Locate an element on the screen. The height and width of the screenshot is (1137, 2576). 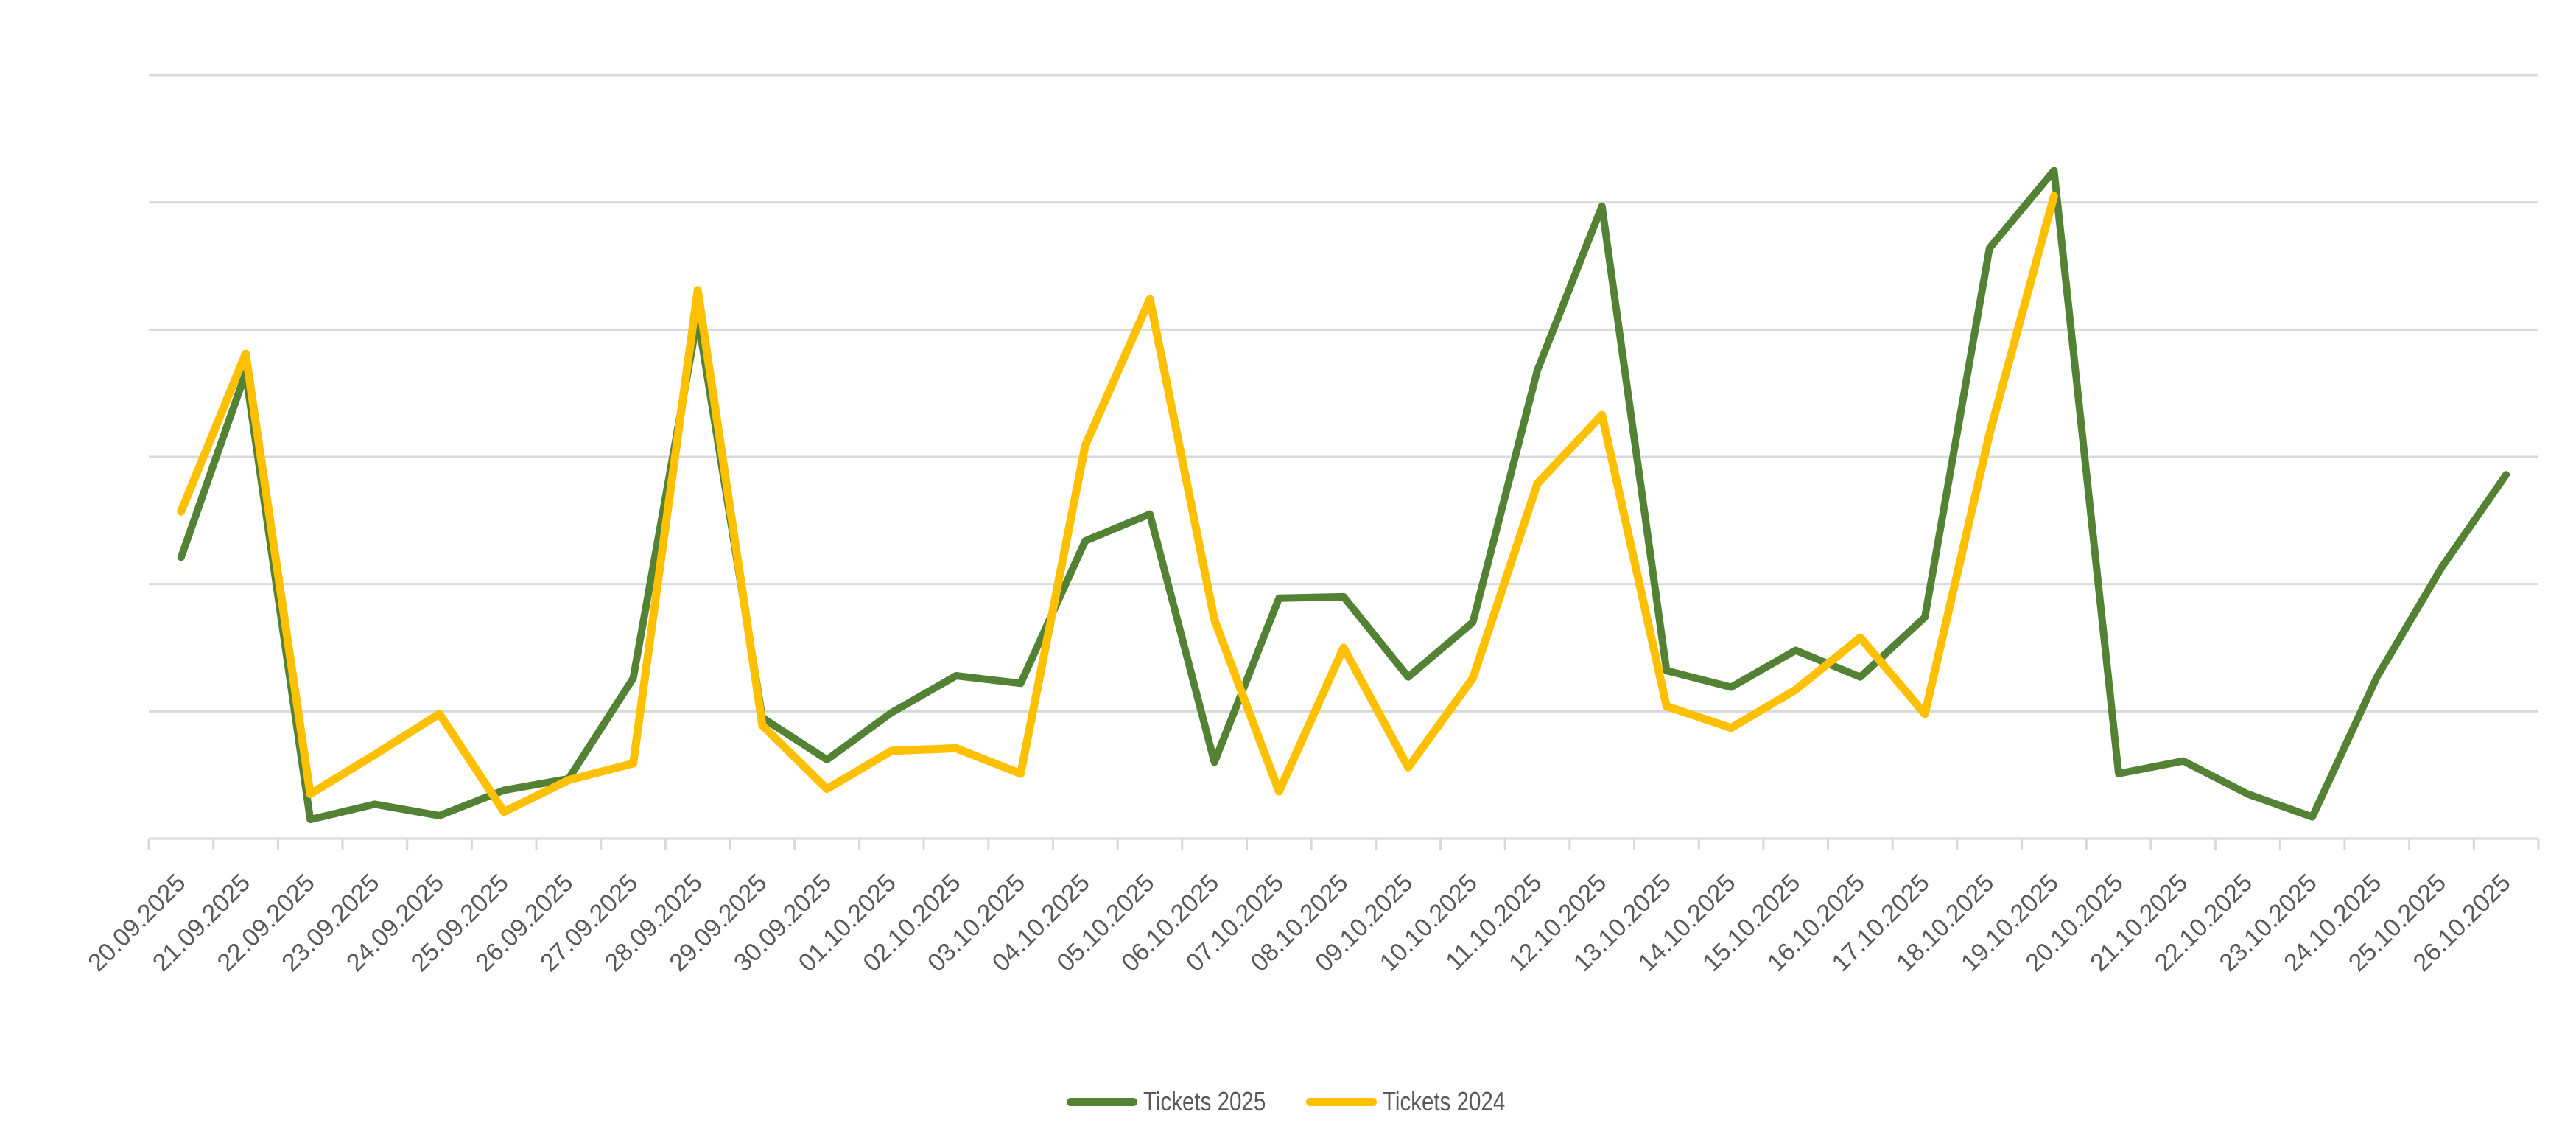
legend-line-swatch-yellow-icon is located at coordinates (1341, 1101).